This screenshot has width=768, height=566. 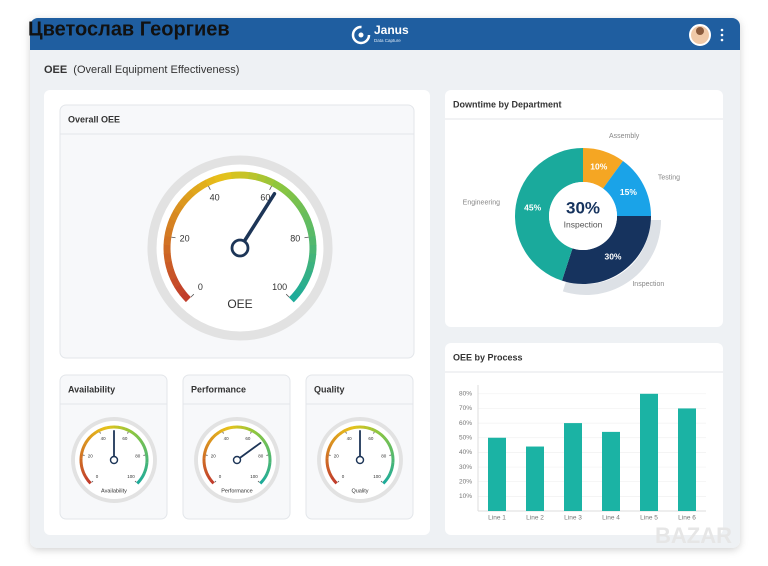 What do you see at coordinates (624, 136) in the screenshot?
I see `slice-category-label: Assembly` at bounding box center [624, 136].